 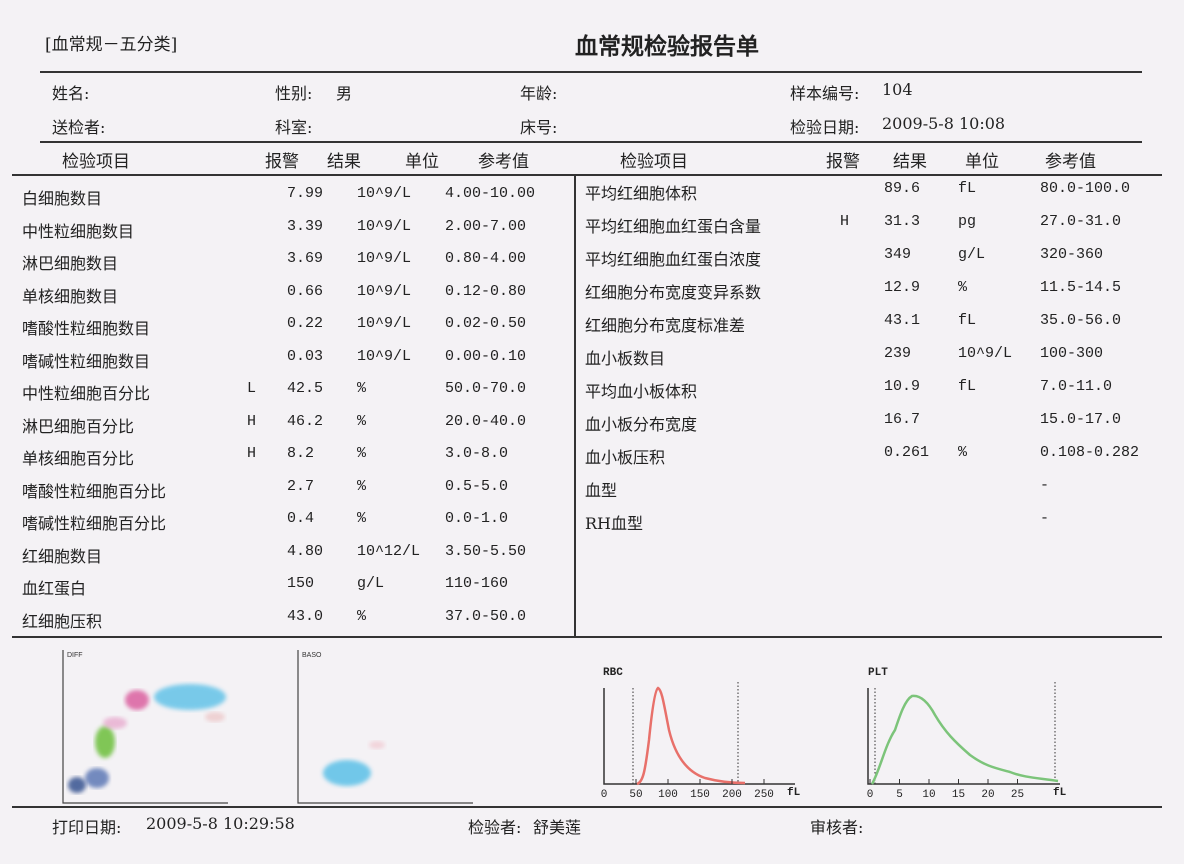 I want to click on row-ref: 2.00-7.00, so click(x=486, y=226).